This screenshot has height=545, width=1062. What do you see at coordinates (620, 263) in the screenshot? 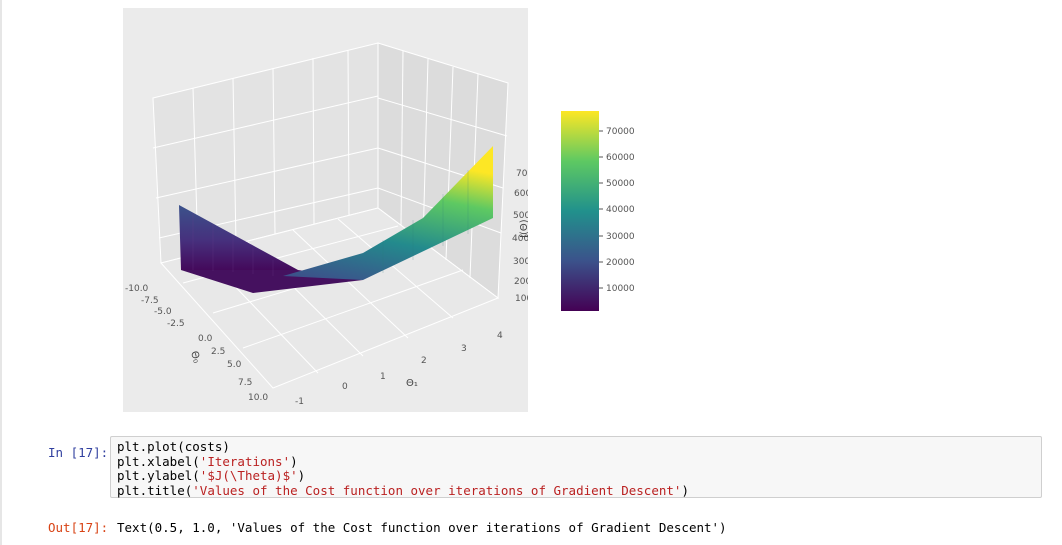
I see `colorbar-tick: 20000` at bounding box center [620, 263].